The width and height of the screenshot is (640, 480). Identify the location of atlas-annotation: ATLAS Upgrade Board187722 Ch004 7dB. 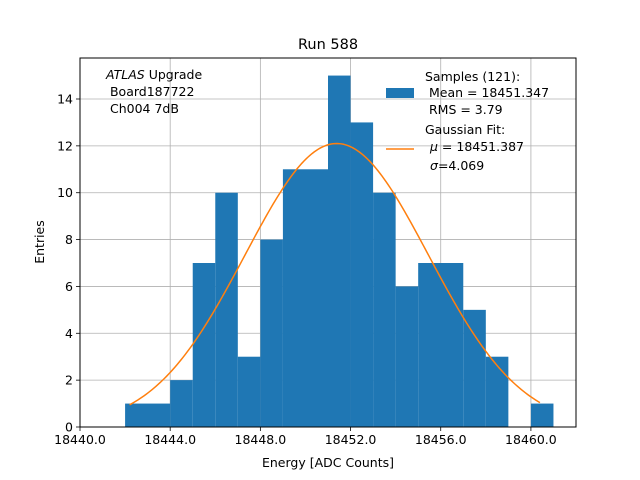
(153, 91).